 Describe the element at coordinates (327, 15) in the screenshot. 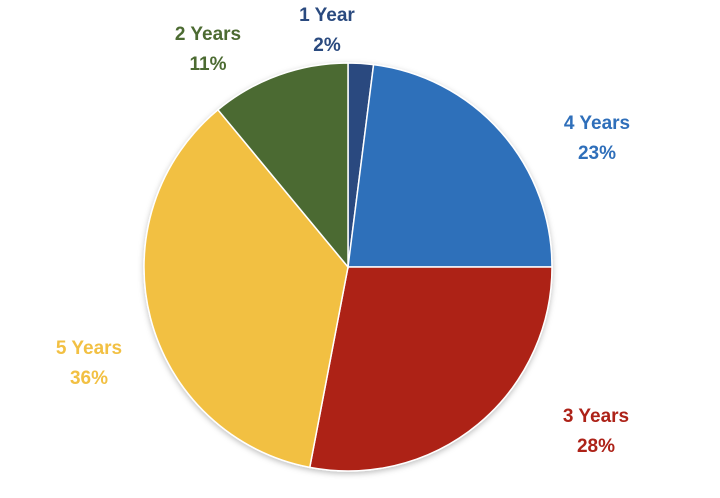

I see `slice-category-label-1-year: 1 Year` at that location.